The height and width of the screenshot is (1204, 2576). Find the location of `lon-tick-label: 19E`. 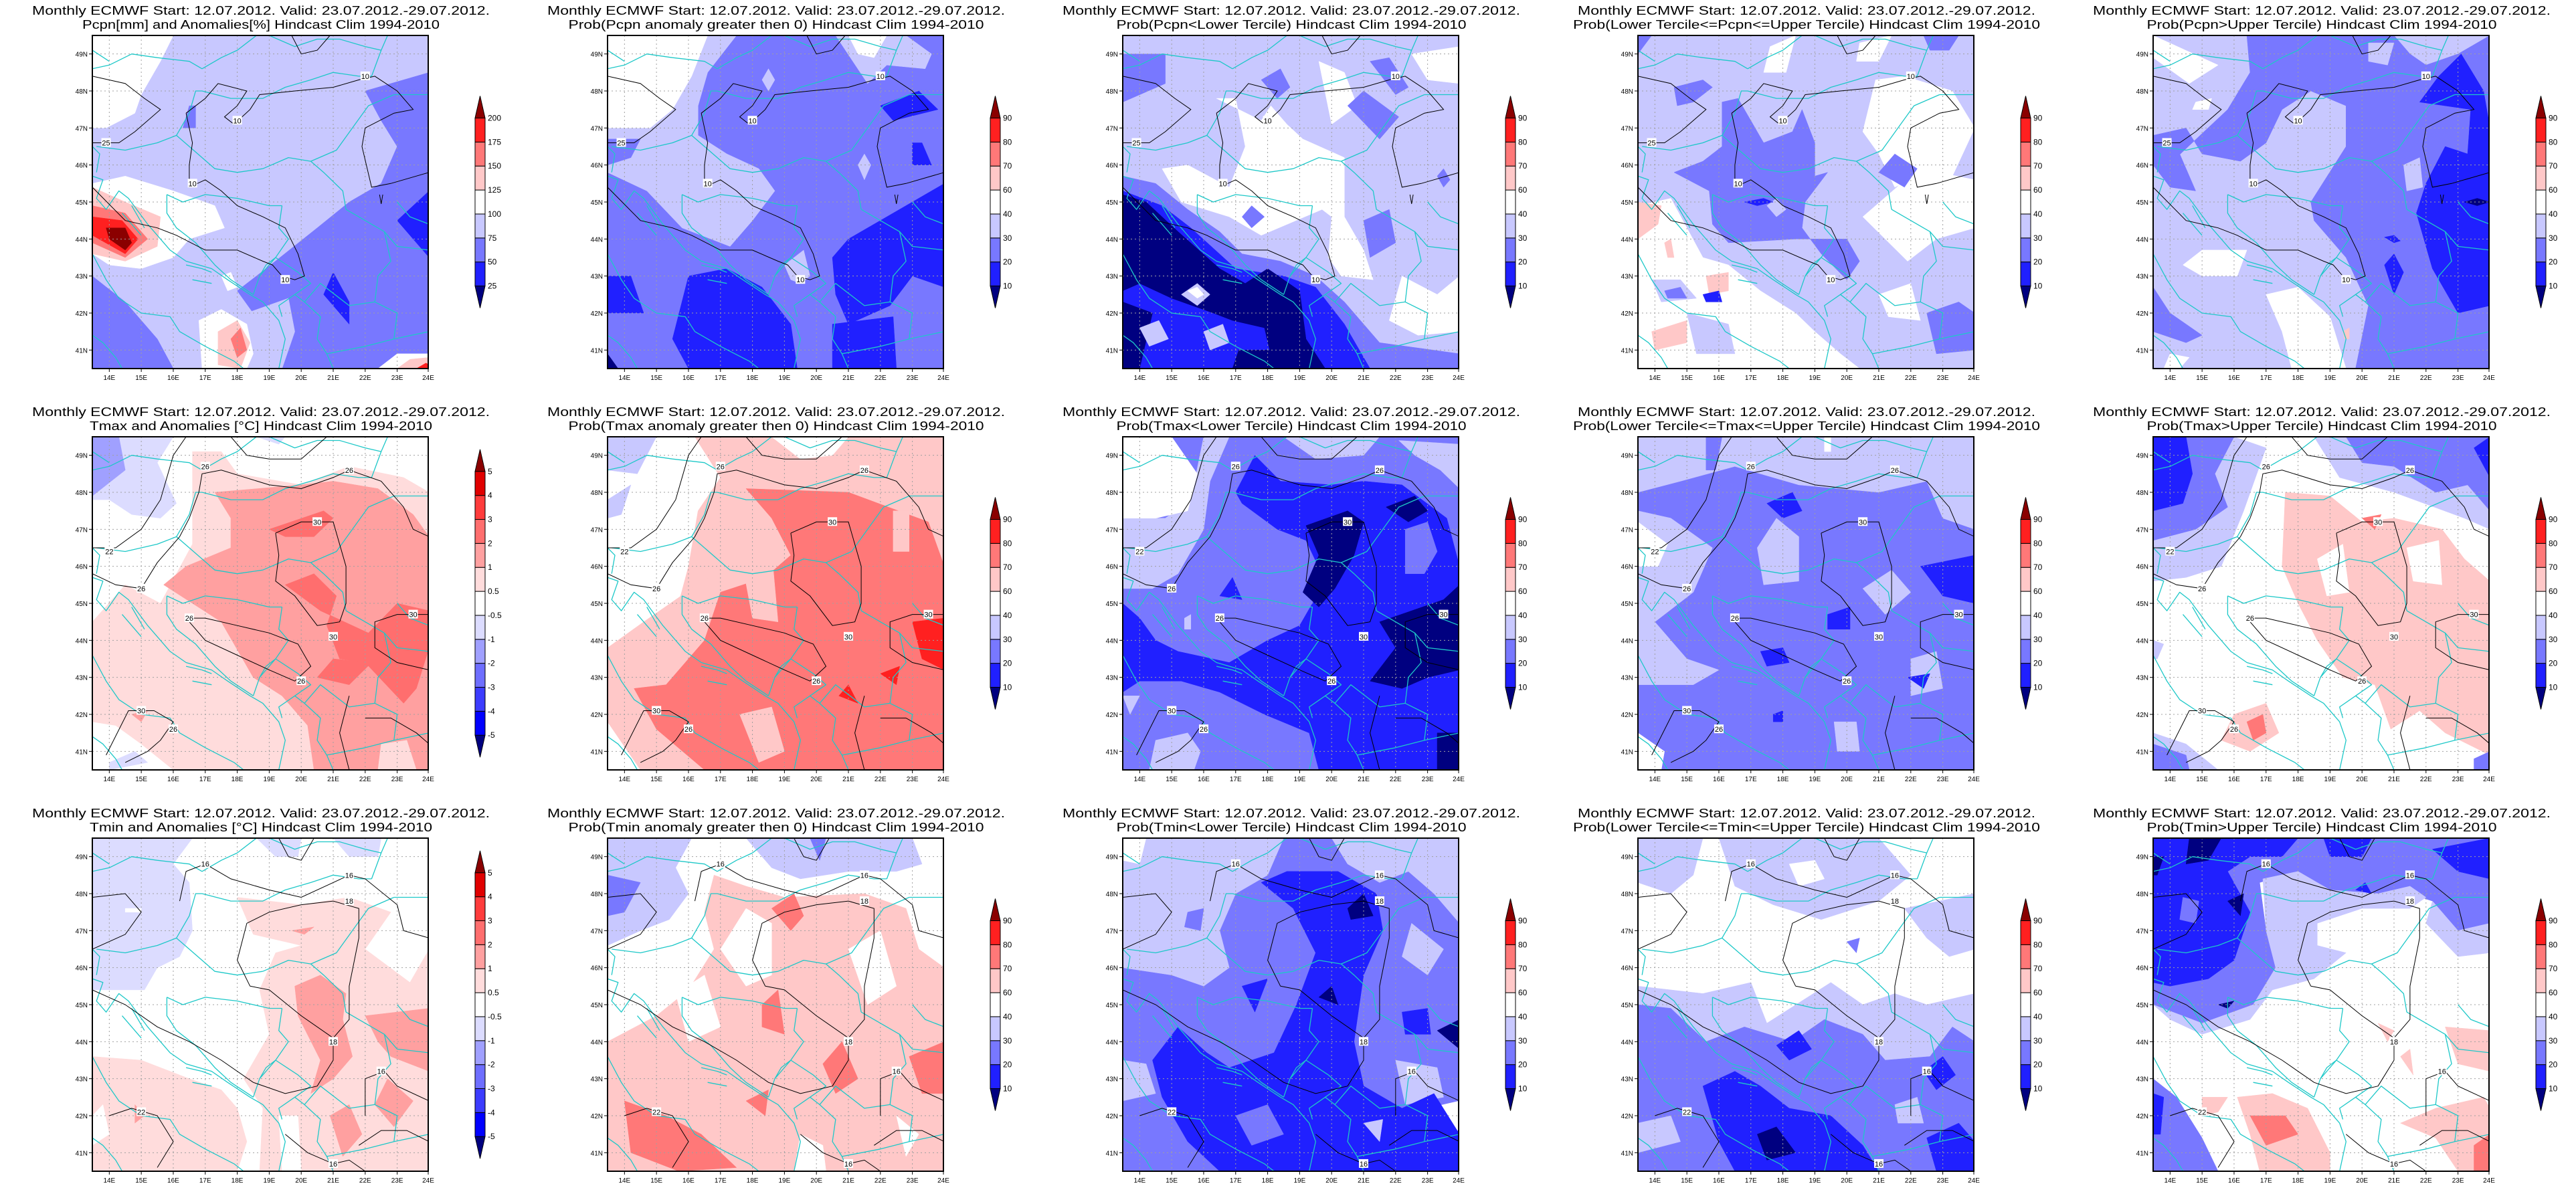

lon-tick-label: 19E is located at coordinates (1815, 378).